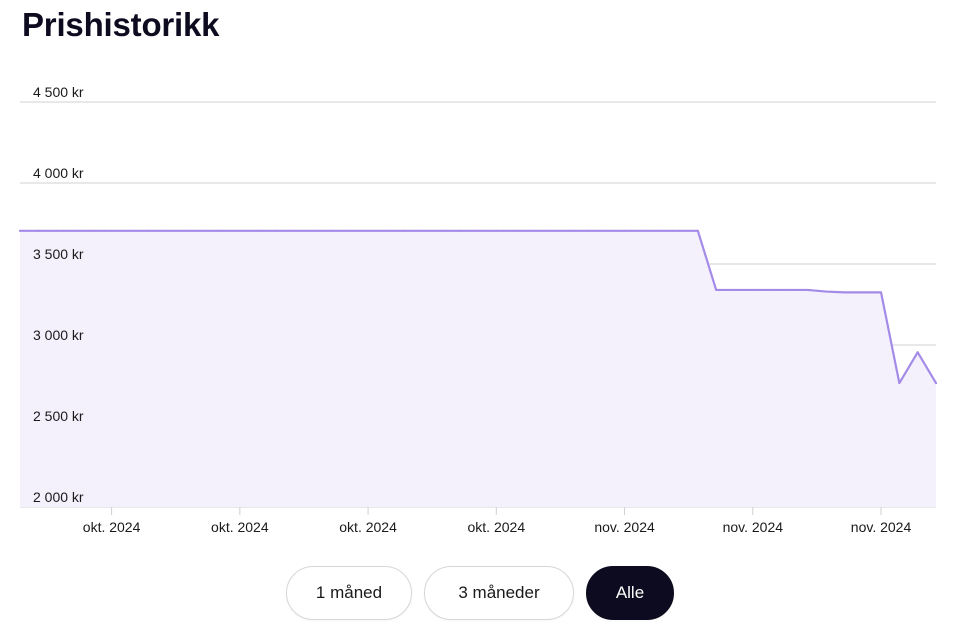 The height and width of the screenshot is (630, 960). What do you see at coordinates (58, 173) in the screenshot?
I see `y-tick-label: 4 000 kr` at bounding box center [58, 173].